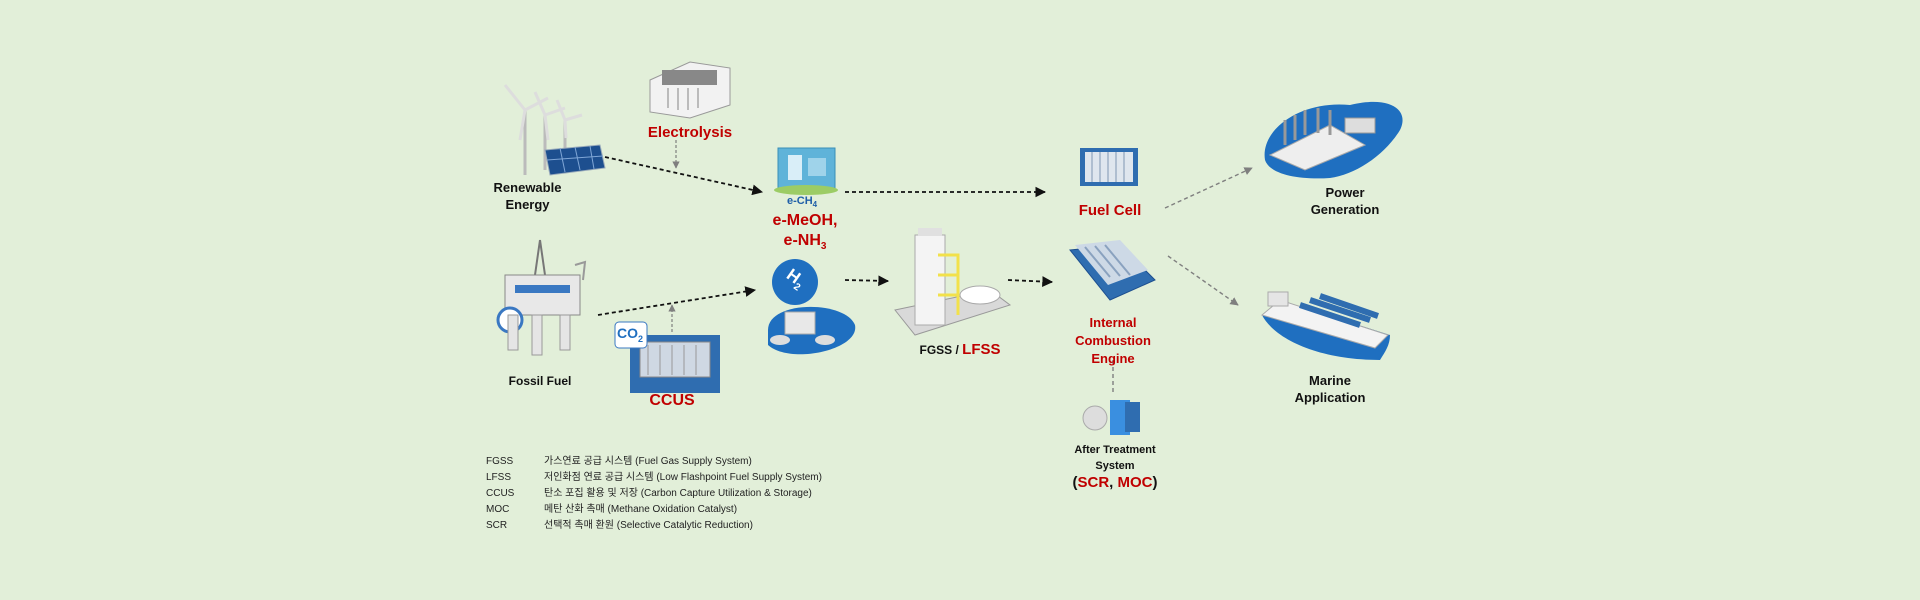 This screenshot has height=600, width=1920. What do you see at coordinates (1345, 209) in the screenshot?
I see `power-line-2: Generation` at bounding box center [1345, 209].